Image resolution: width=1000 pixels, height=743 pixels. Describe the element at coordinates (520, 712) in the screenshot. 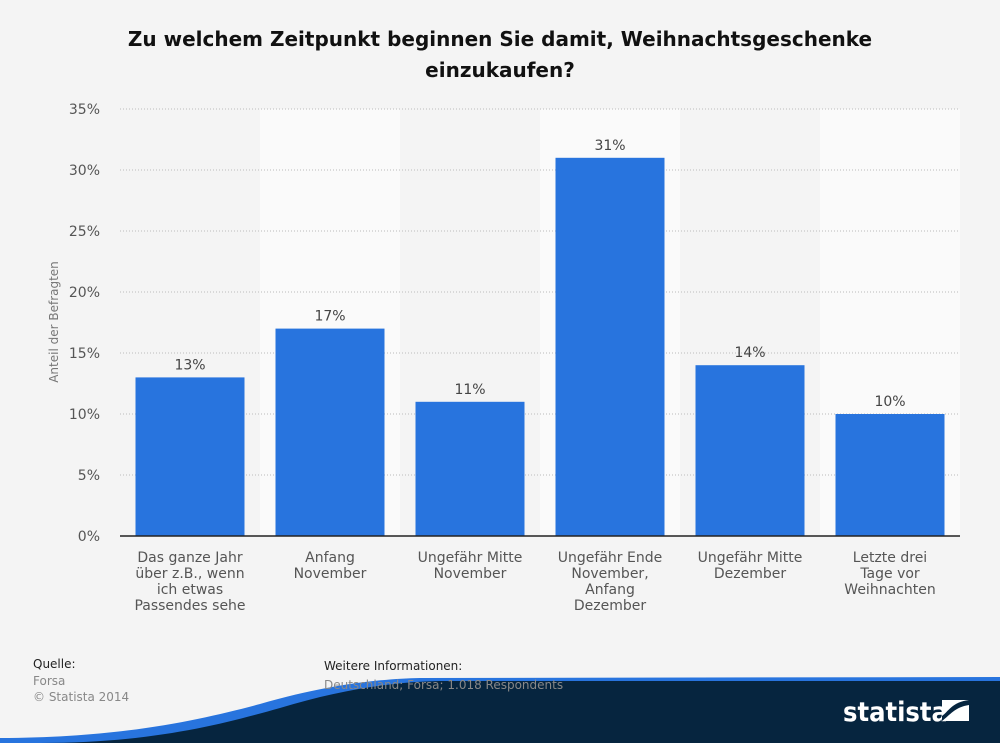

I see `brand-swoosh-dark` at that location.